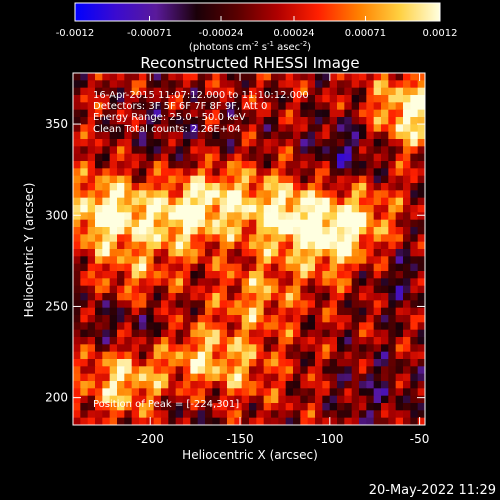 The image size is (500, 500). What do you see at coordinates (201, 95) in the screenshot?
I see `annotation-time-range: 16-Apr-2015 11:07:12.000 to 11:10:12.000` at bounding box center [201, 95].